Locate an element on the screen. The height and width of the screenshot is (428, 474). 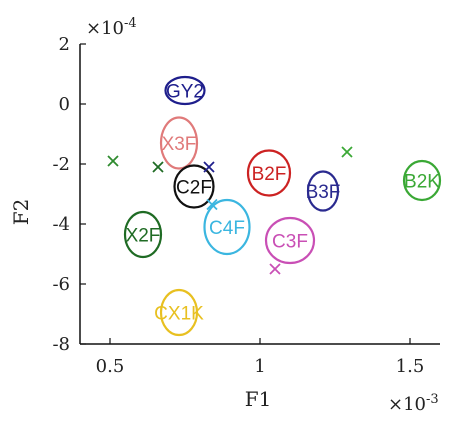
x-tick-label: 0.5 is located at coordinates (110, 366).